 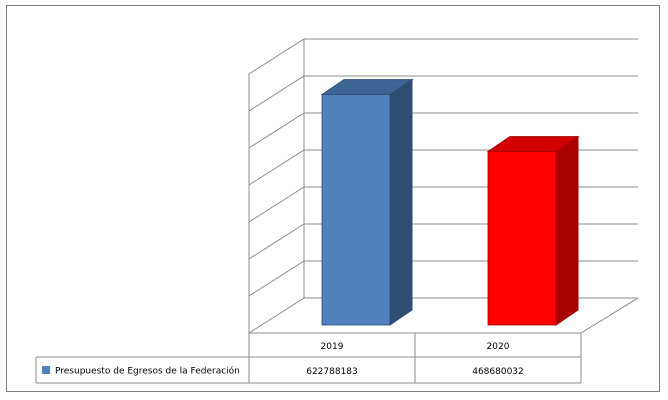 I want to click on bar-2020, so click(x=522, y=238).